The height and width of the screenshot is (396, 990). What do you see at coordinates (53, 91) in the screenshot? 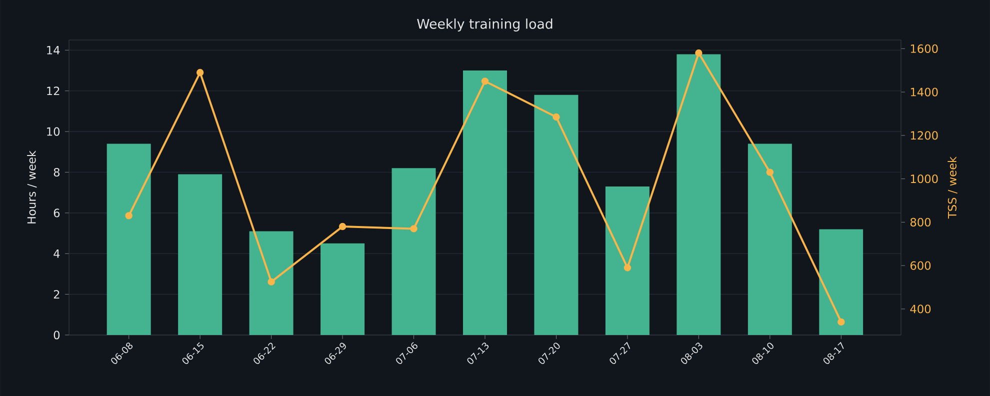
I see `y-tick-label: 12` at bounding box center [53, 91].